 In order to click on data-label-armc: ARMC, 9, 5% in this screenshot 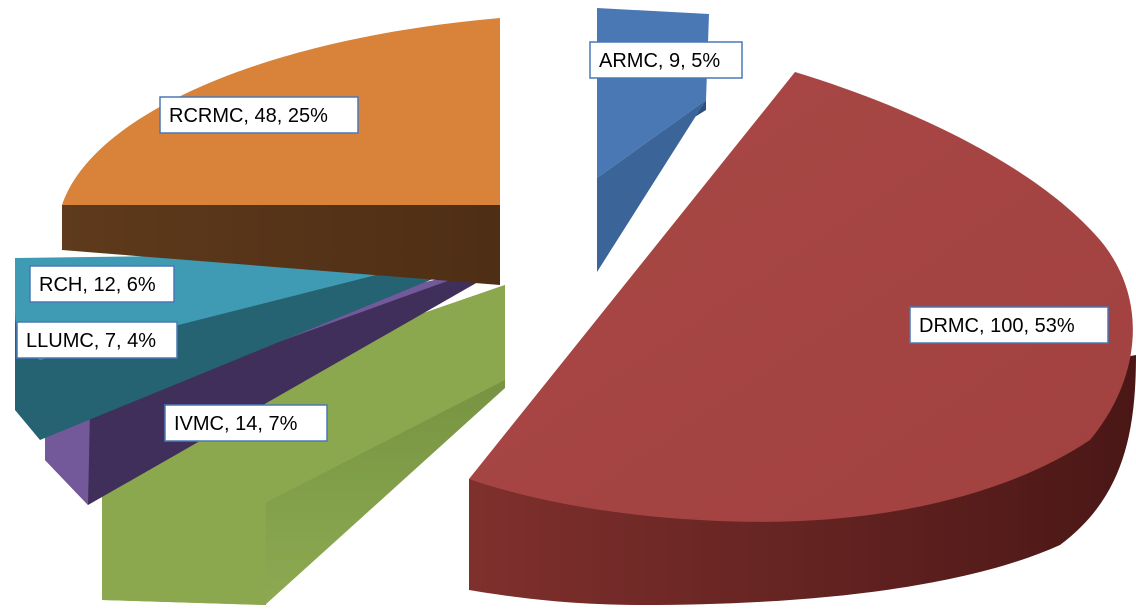, I will do `click(666, 60)`.